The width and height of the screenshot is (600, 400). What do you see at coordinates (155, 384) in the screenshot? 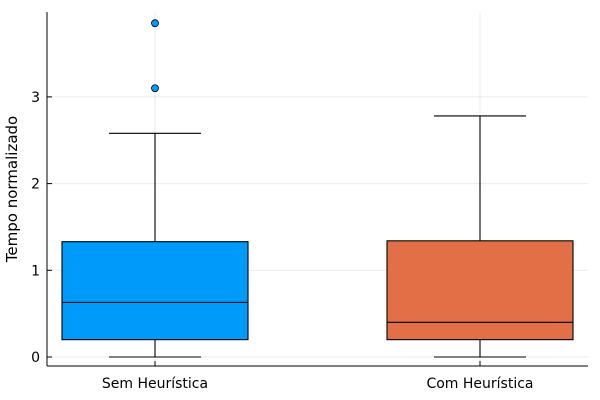
I see `x-tick-label: Sem Heurística` at bounding box center [155, 384].